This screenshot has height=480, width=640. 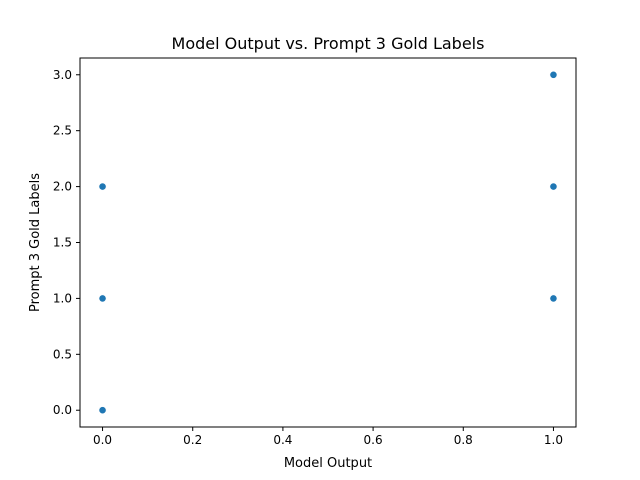 I want to click on x-axis-label: Model Output, so click(x=328, y=463).